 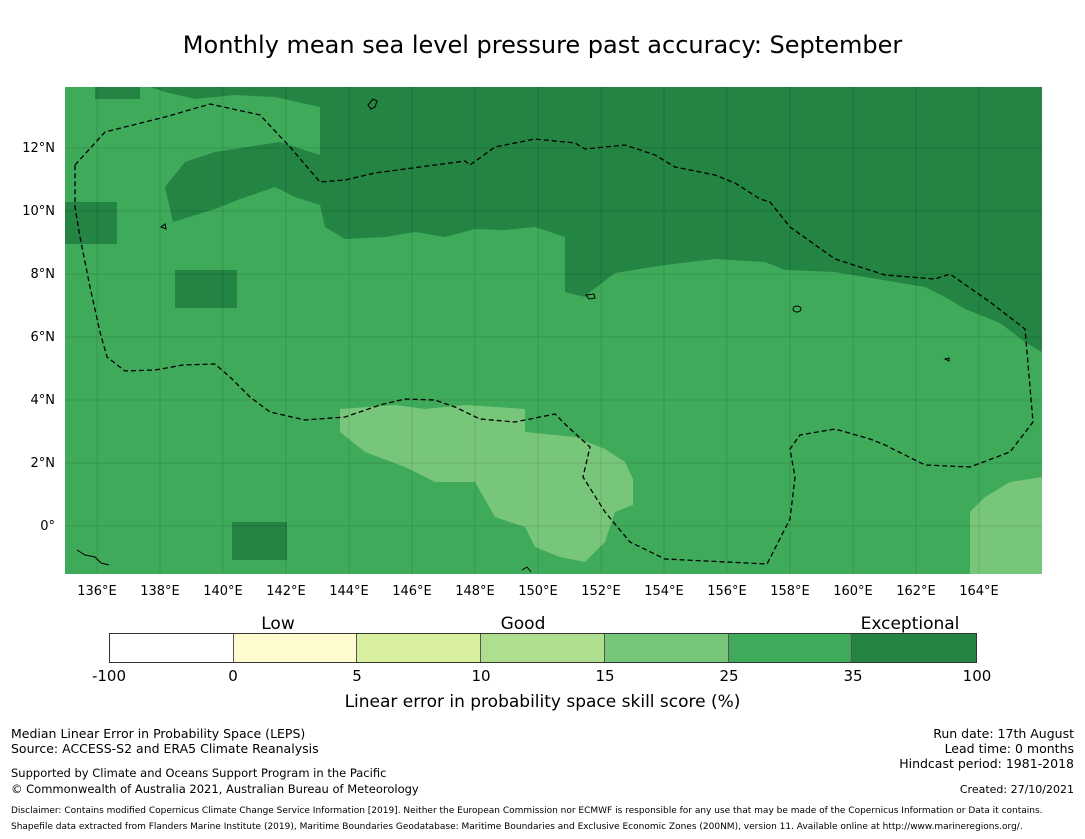 I want to click on colorbar-tick-label: 25, so click(x=729, y=676).